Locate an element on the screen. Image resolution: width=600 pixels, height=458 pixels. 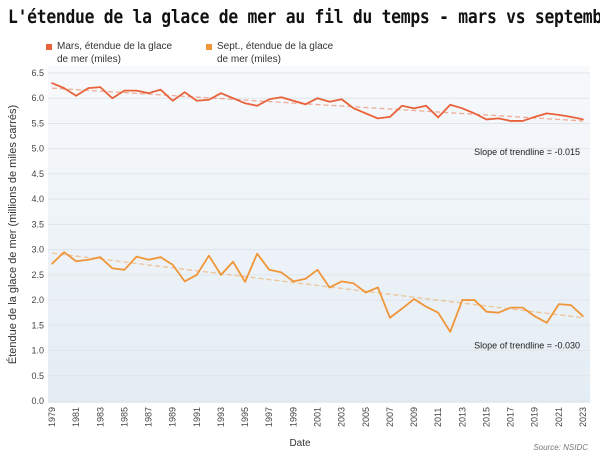
x-tick-label: 2003 is located at coordinates (342, 417).